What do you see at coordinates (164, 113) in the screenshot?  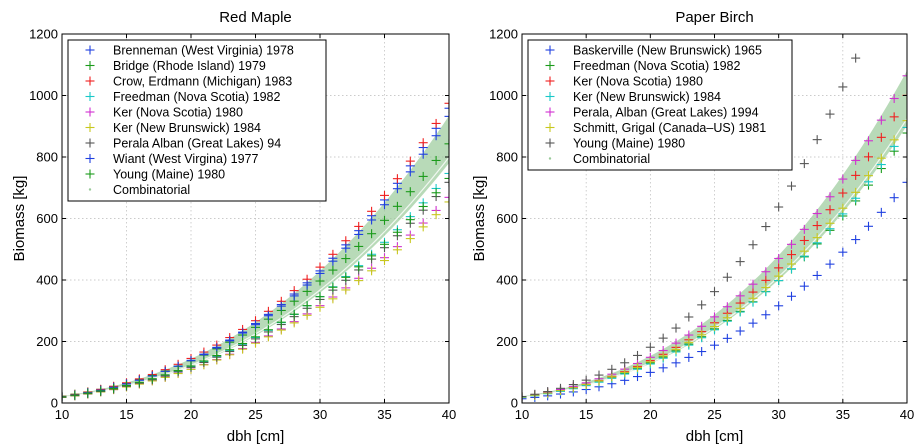 I see `legend-item: Ker (Nova Scotia) 1980` at bounding box center [164, 113].